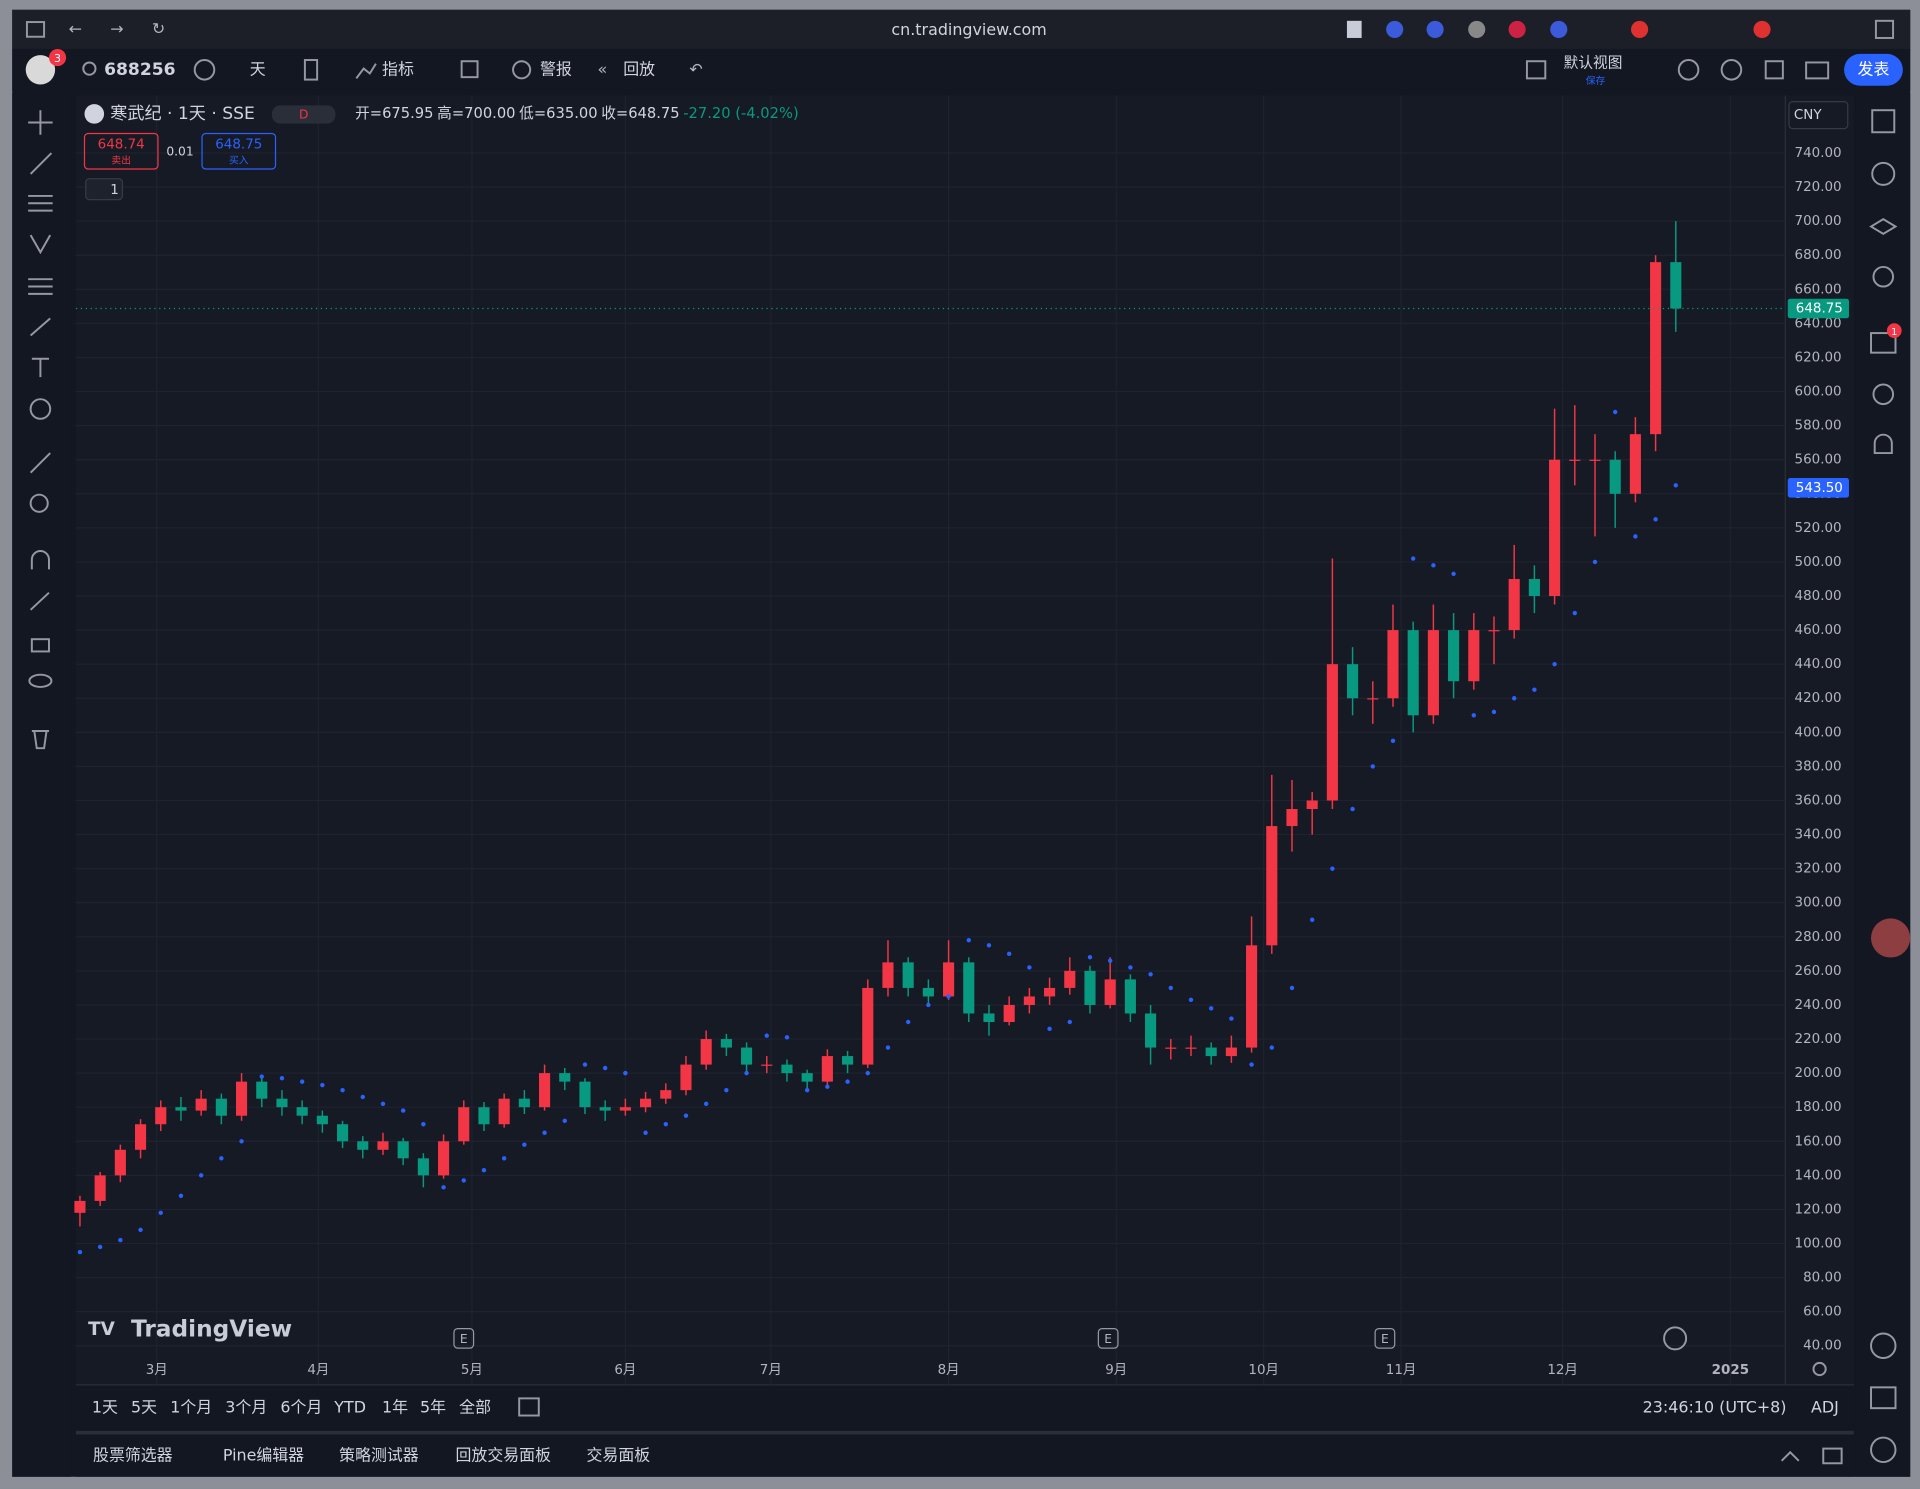  What do you see at coordinates (40, 286) in the screenshot?
I see `projection-tool` at bounding box center [40, 286].